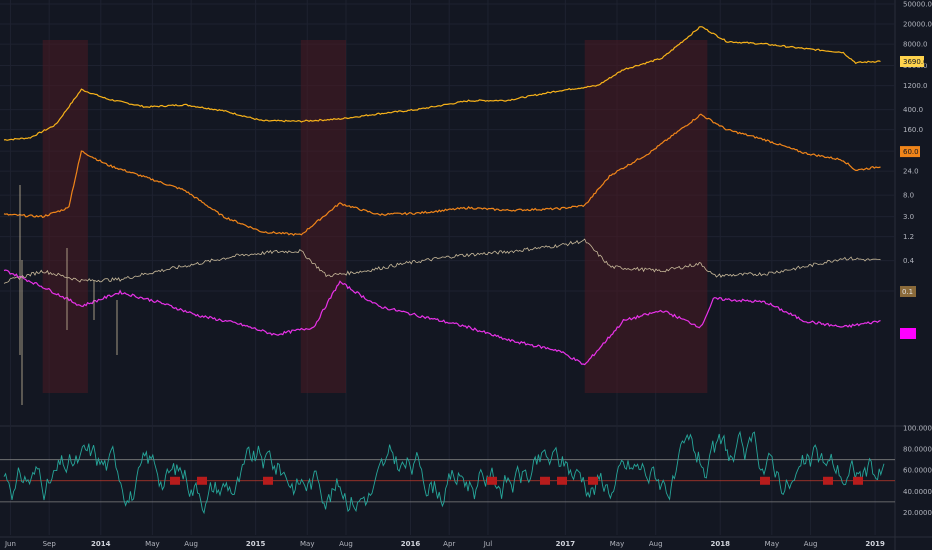  What do you see at coordinates (915, 62) in the screenshot?
I see `badge-label-0: 3690.6` at bounding box center [915, 62].